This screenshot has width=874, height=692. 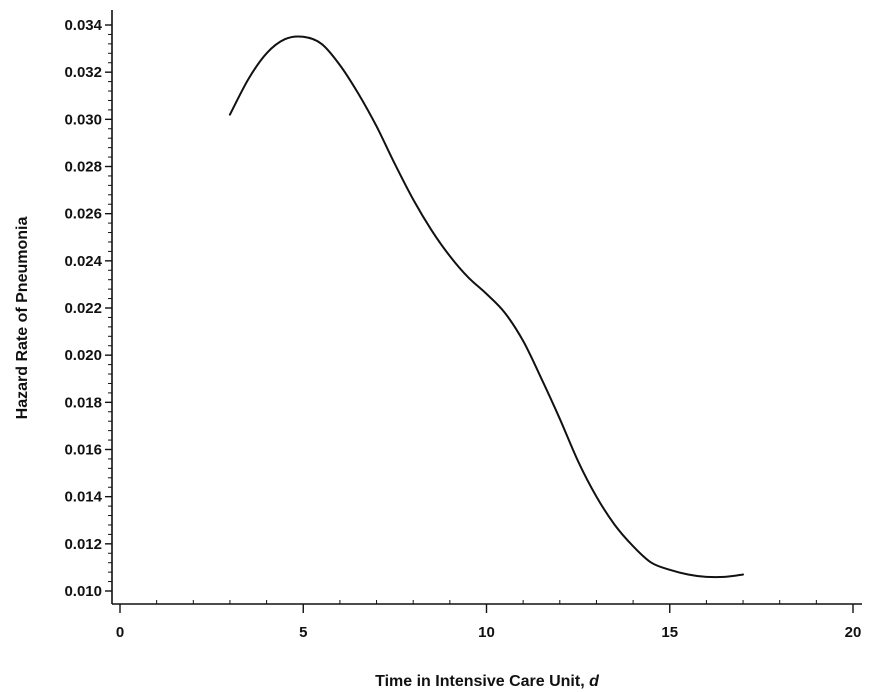 What do you see at coordinates (83, 355) in the screenshot?
I see `y-tick-label: 0.020` at bounding box center [83, 355].